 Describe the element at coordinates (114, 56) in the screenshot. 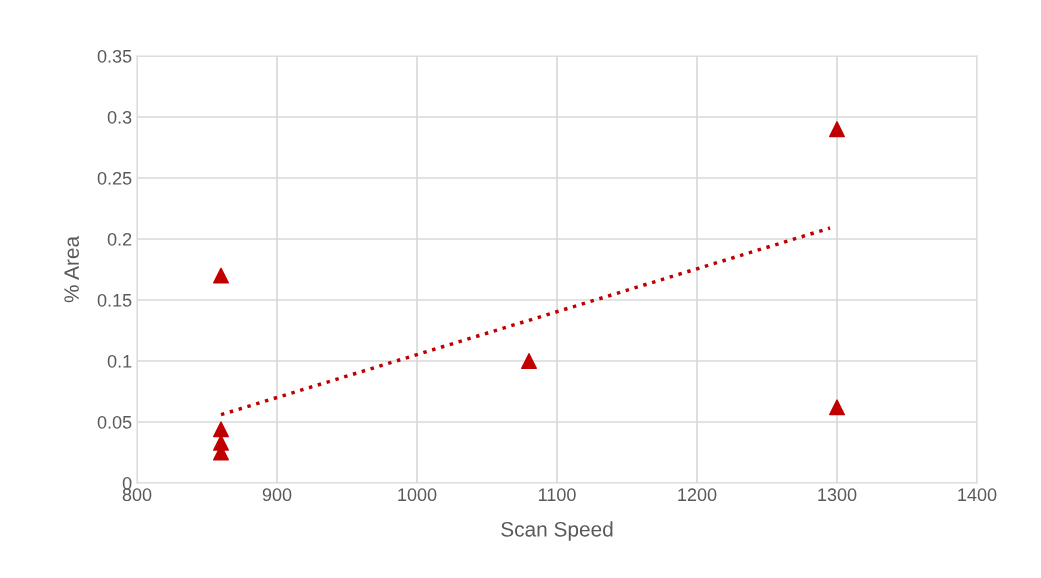

I see `y-tick-label: 0.35` at that location.